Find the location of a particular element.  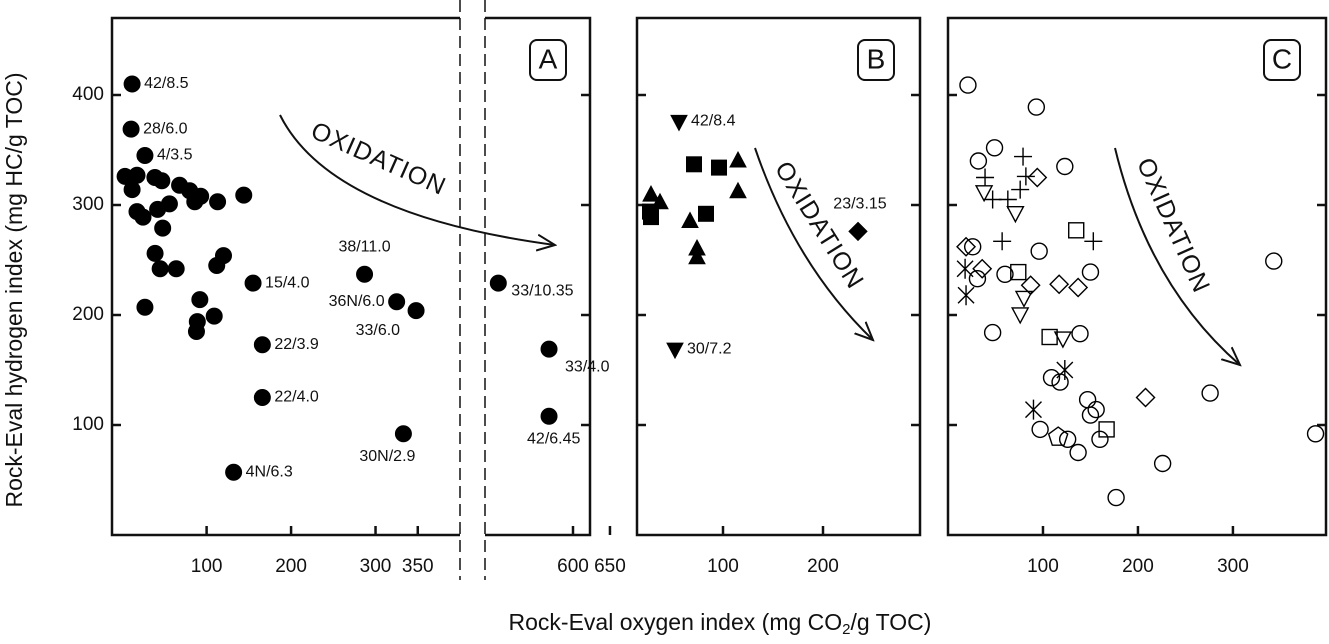

point-label: 30/7.2 is located at coordinates (709, 348).